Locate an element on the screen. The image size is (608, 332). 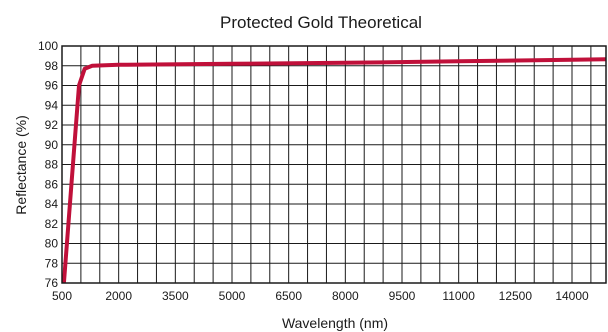
x-tick-label: 500 is located at coordinates (62, 296).